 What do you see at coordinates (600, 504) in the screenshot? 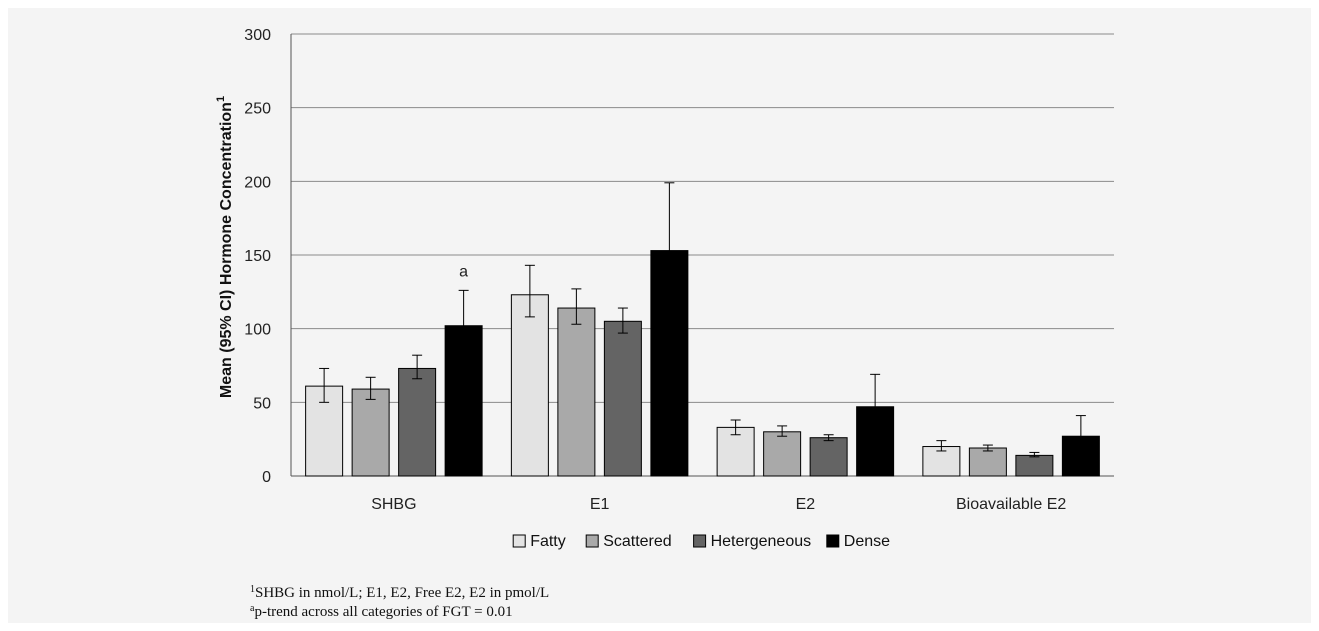
I see `x-tick-label: E1` at bounding box center [600, 504].